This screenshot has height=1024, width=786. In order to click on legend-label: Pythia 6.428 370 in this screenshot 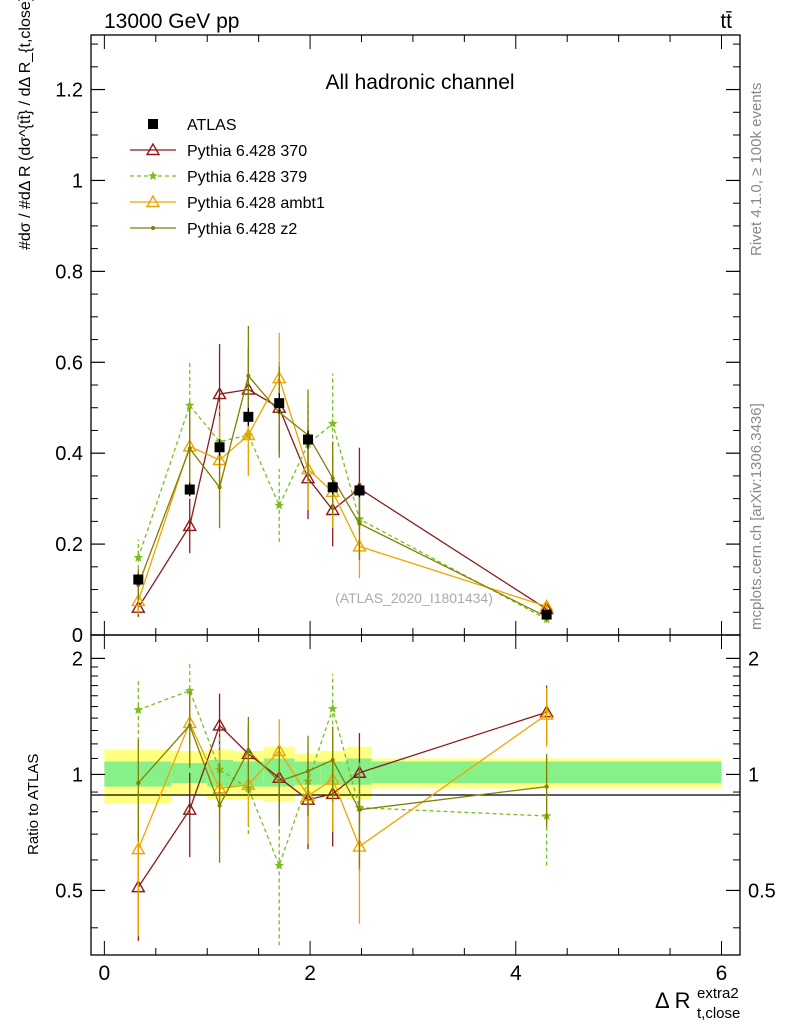, I will do `click(247, 151)`.